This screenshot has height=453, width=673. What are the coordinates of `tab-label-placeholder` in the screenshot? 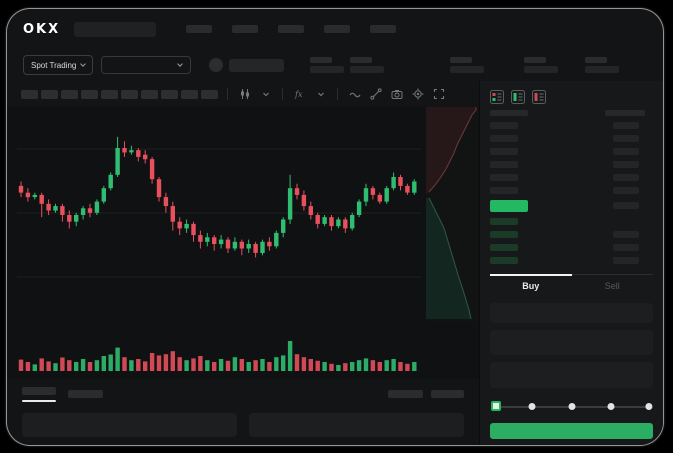 It's located at (39, 390).